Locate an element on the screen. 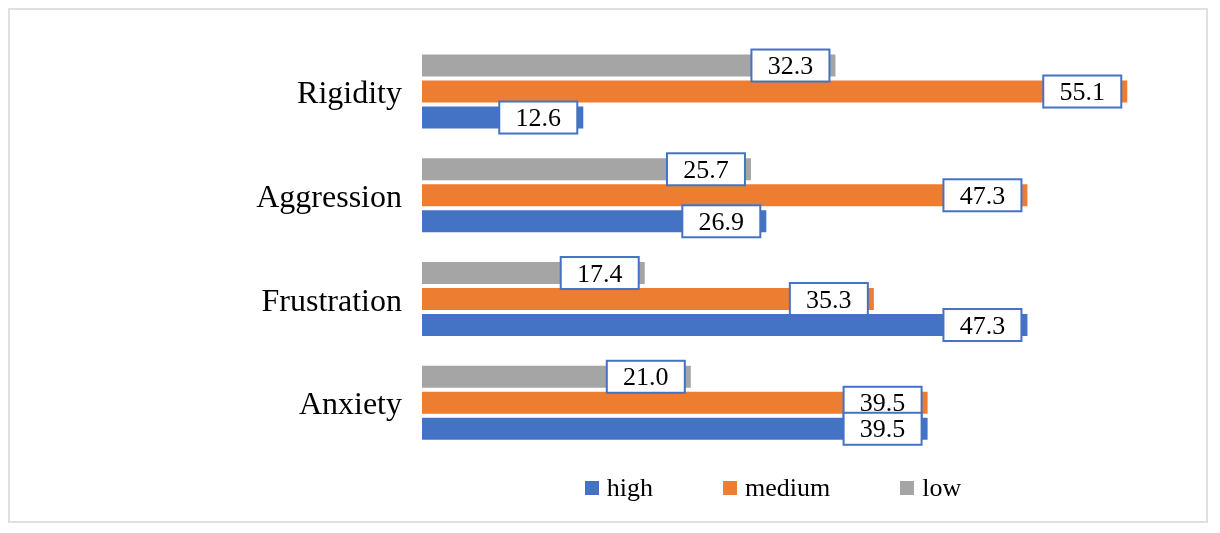 Image resolution: width=1220 pixels, height=533 pixels. y-tick-label: Frustration is located at coordinates (331, 299).